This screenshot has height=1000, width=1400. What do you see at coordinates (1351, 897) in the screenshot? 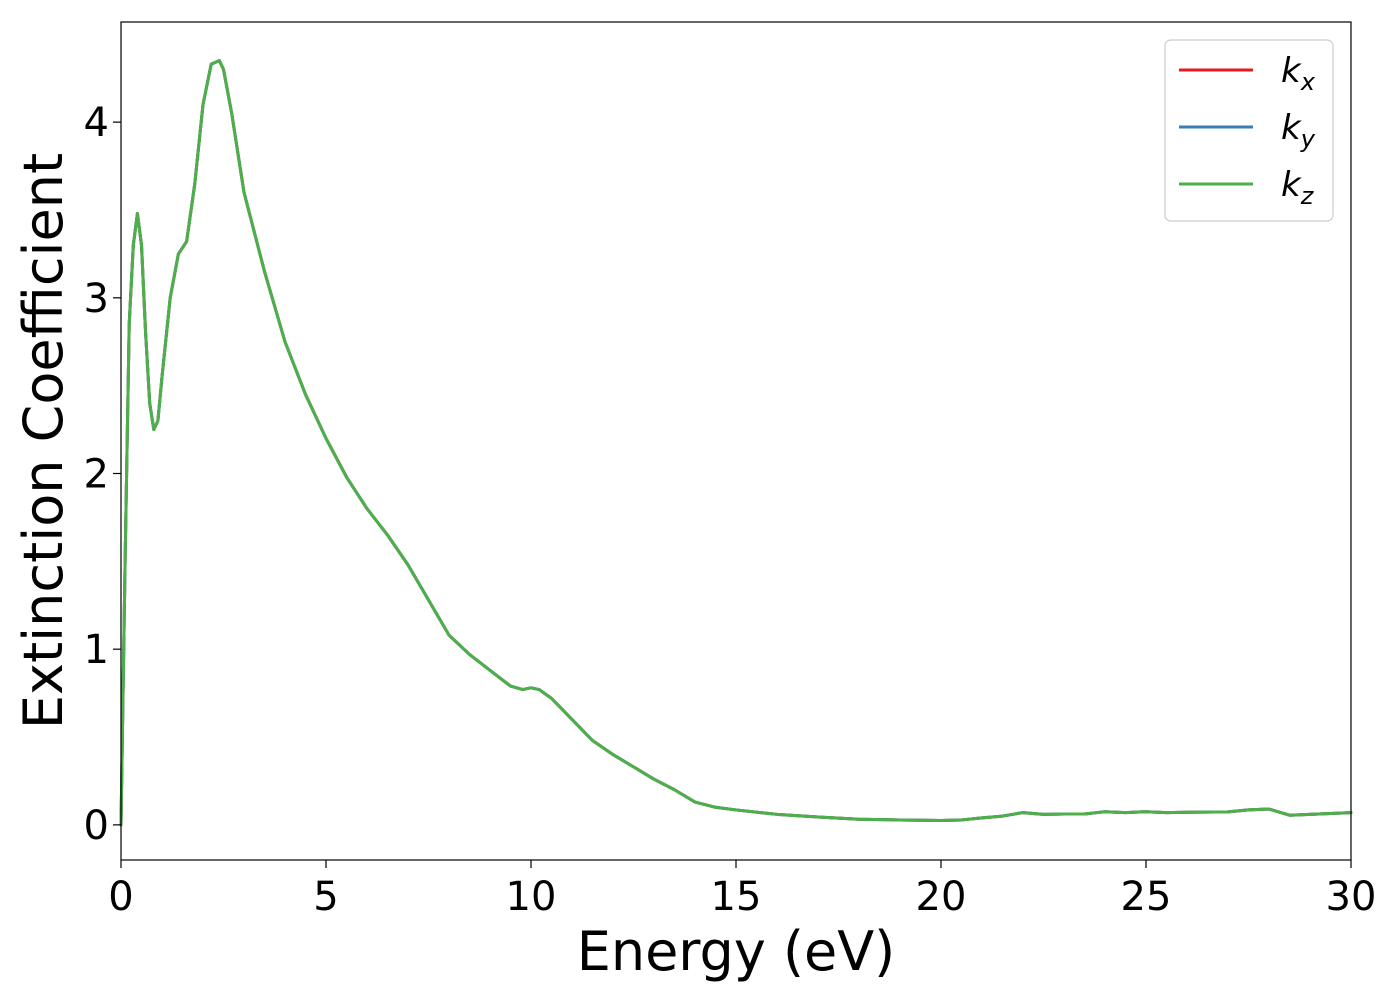
I see `x-tick-label: 30` at bounding box center [1351, 897].